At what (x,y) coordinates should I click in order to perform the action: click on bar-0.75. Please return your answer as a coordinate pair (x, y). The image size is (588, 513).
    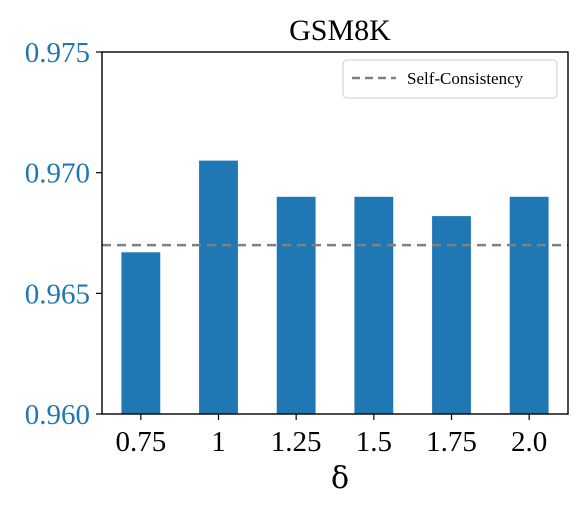
    Looking at the image, I should click on (141, 333).